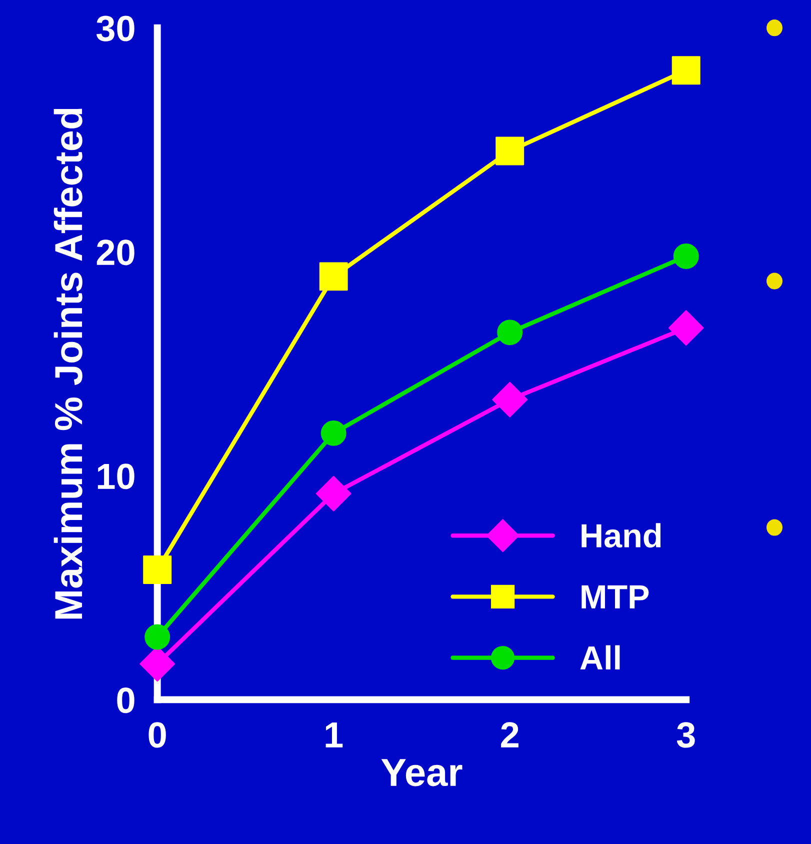  Describe the element at coordinates (115, 253) in the screenshot. I see `y-tick-label: 20` at that location.